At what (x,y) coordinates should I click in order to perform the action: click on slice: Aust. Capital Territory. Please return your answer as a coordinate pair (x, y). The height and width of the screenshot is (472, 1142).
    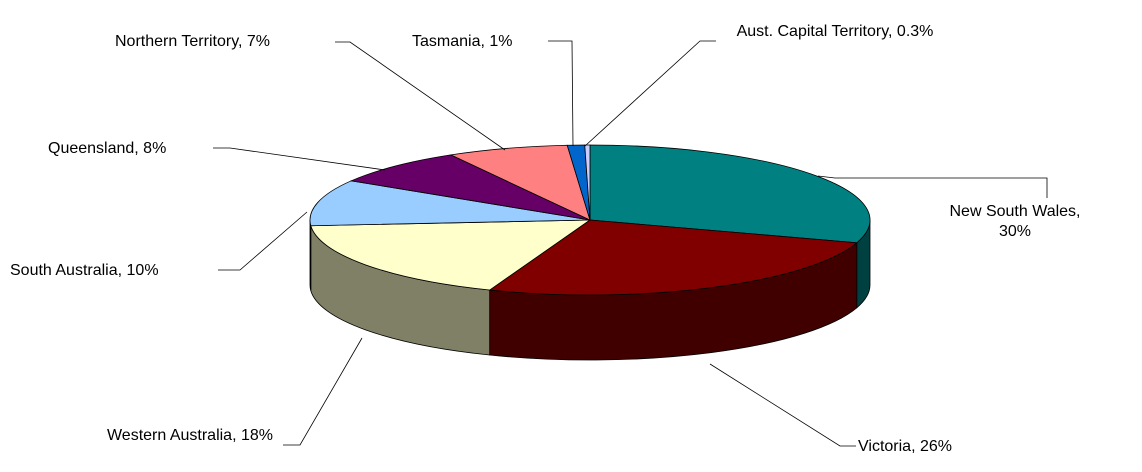
    Looking at the image, I should click on (587, 182).